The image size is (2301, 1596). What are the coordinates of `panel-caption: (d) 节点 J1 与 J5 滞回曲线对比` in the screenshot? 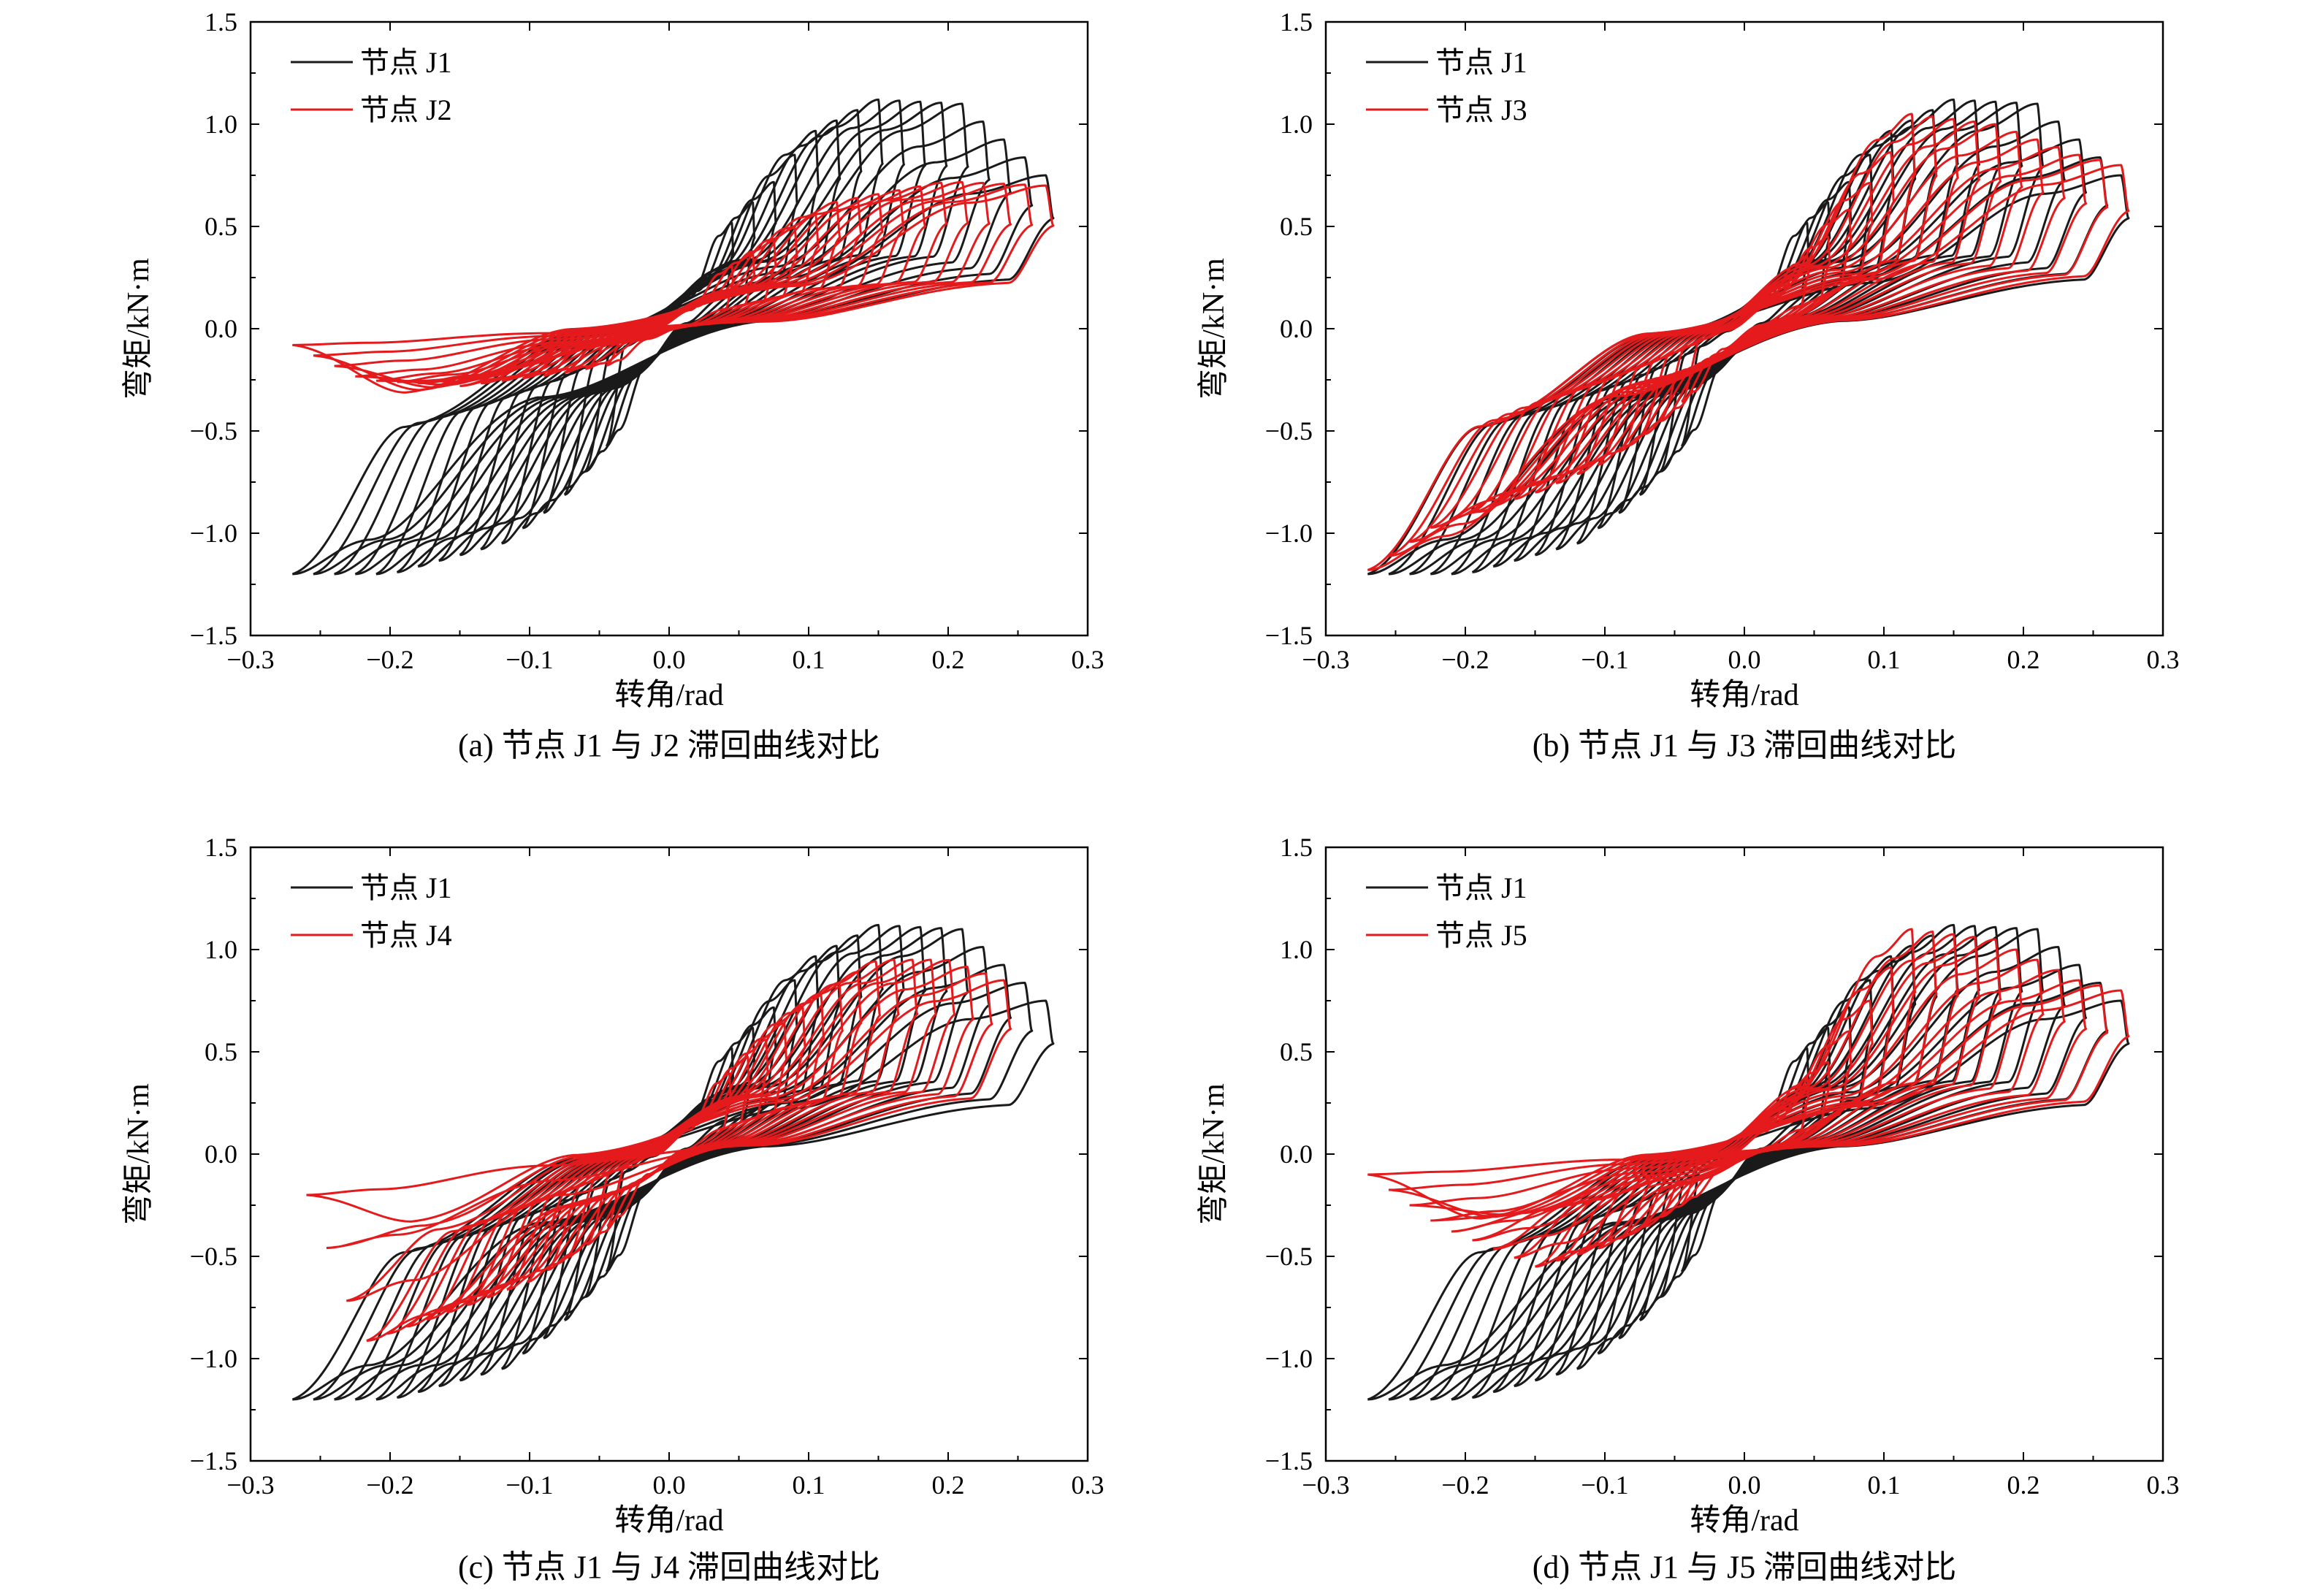 It's located at (1745, 1567).